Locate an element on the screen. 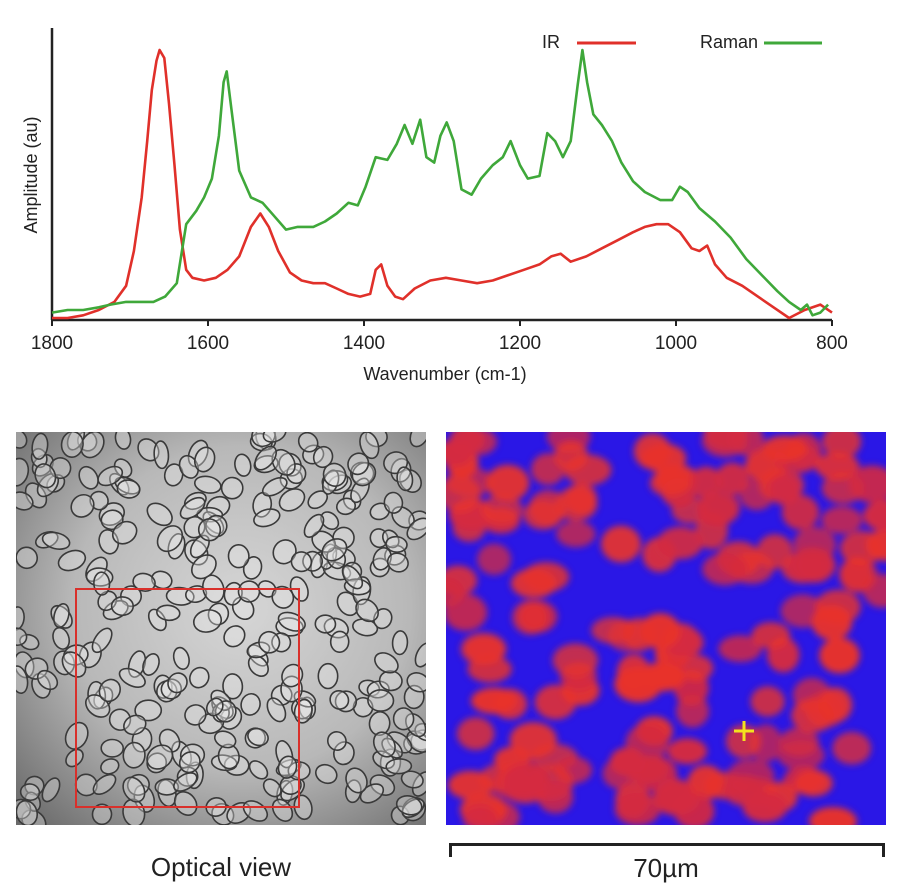 The height and width of the screenshot is (896, 900). roi-box is located at coordinates (187, 698).